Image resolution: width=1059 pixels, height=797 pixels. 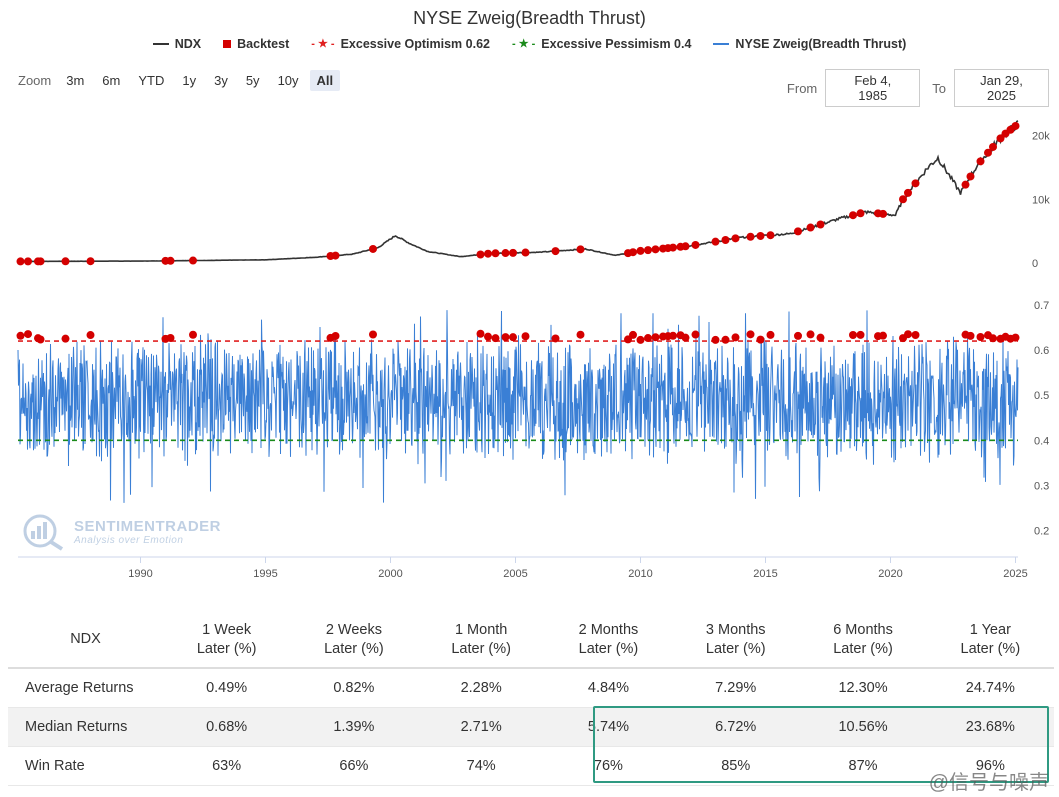 I want to click on legend-label: NYSE Zweig(Breadth Thrust), so click(x=821, y=44).